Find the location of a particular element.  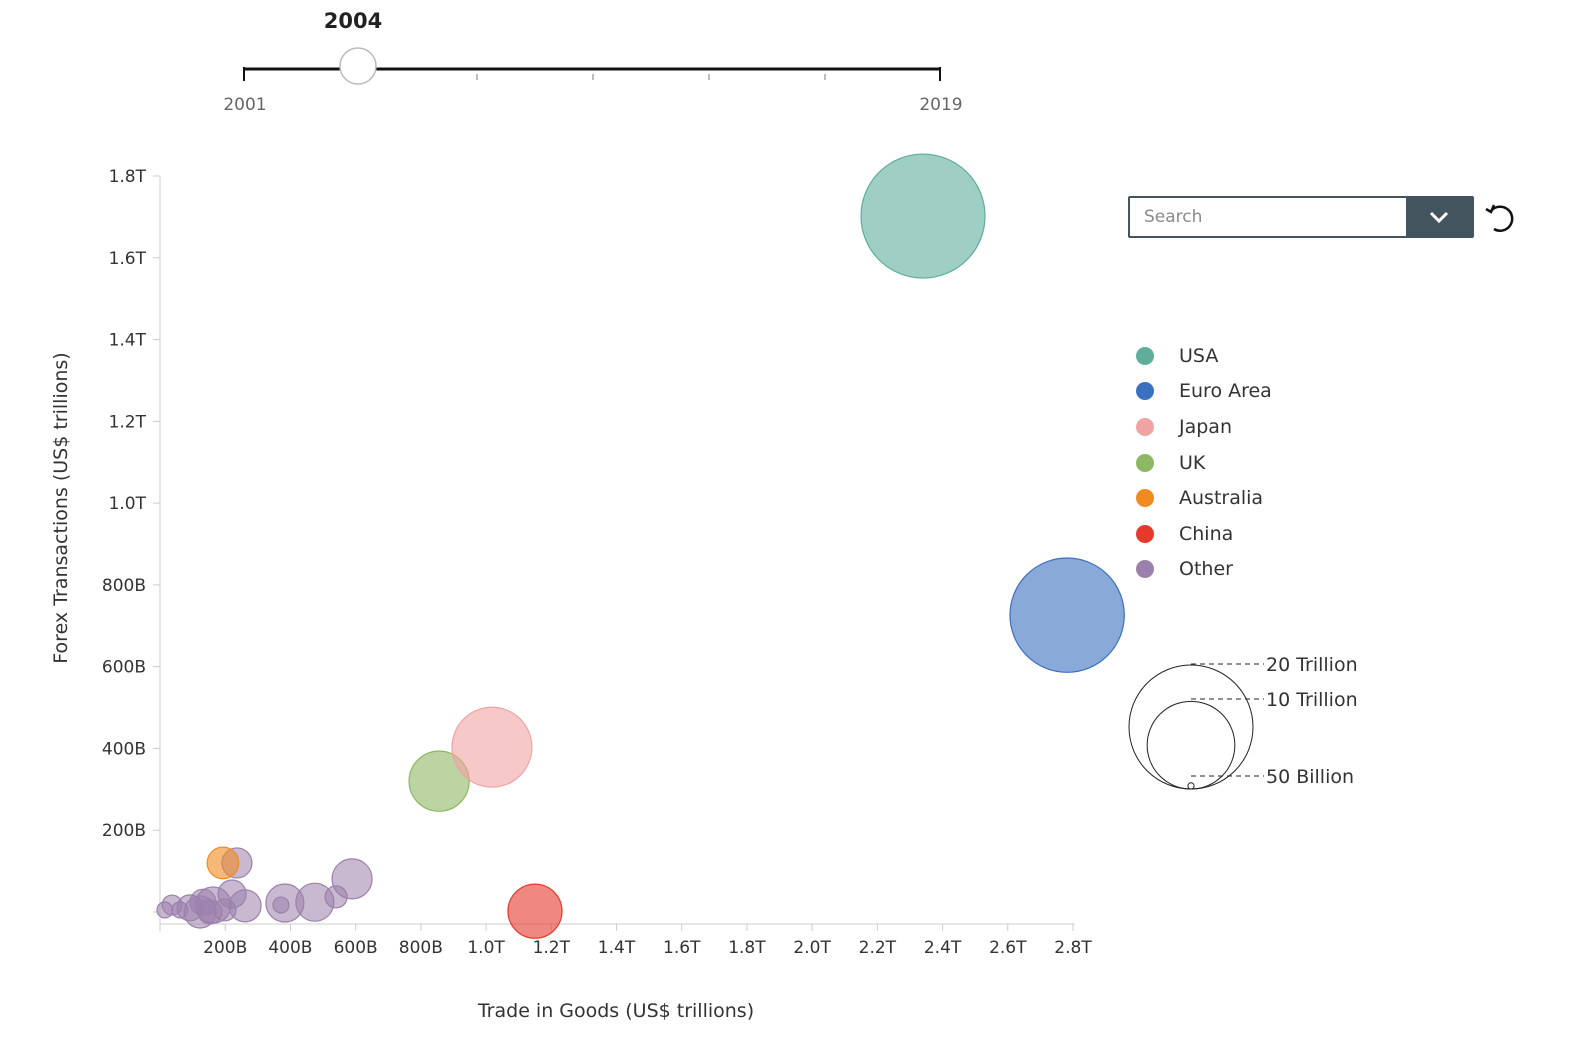

x-tick-label: 2.8T is located at coordinates (1073, 948).